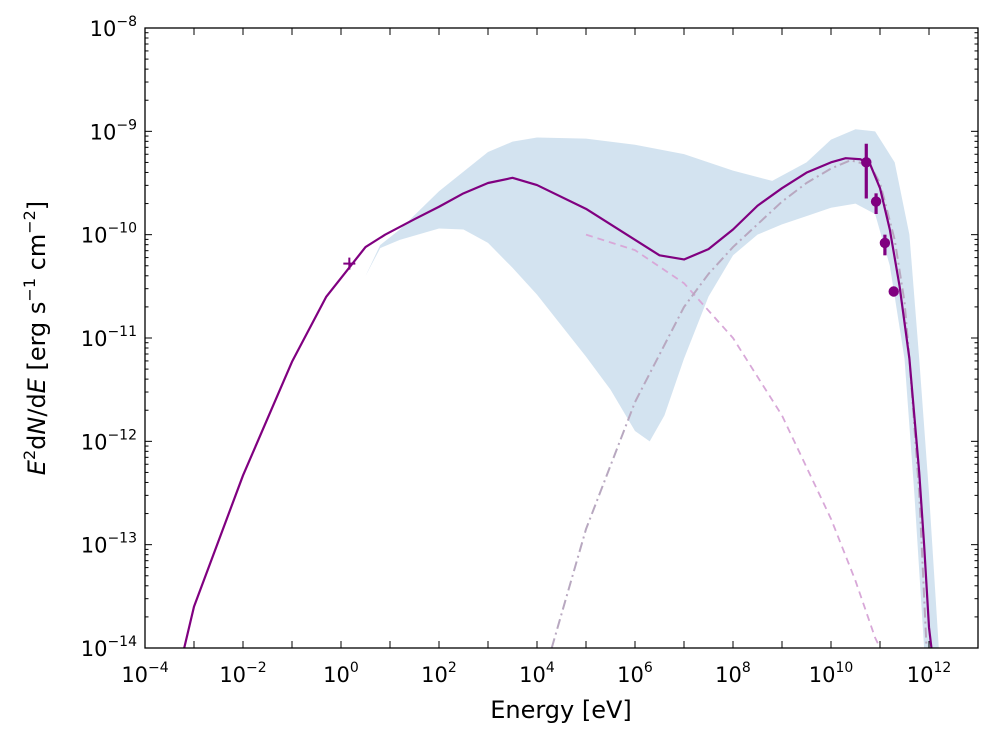  What do you see at coordinates (113, 27) in the screenshot?
I see `y-tick-label: 10⁻⁸` at bounding box center [113, 27].